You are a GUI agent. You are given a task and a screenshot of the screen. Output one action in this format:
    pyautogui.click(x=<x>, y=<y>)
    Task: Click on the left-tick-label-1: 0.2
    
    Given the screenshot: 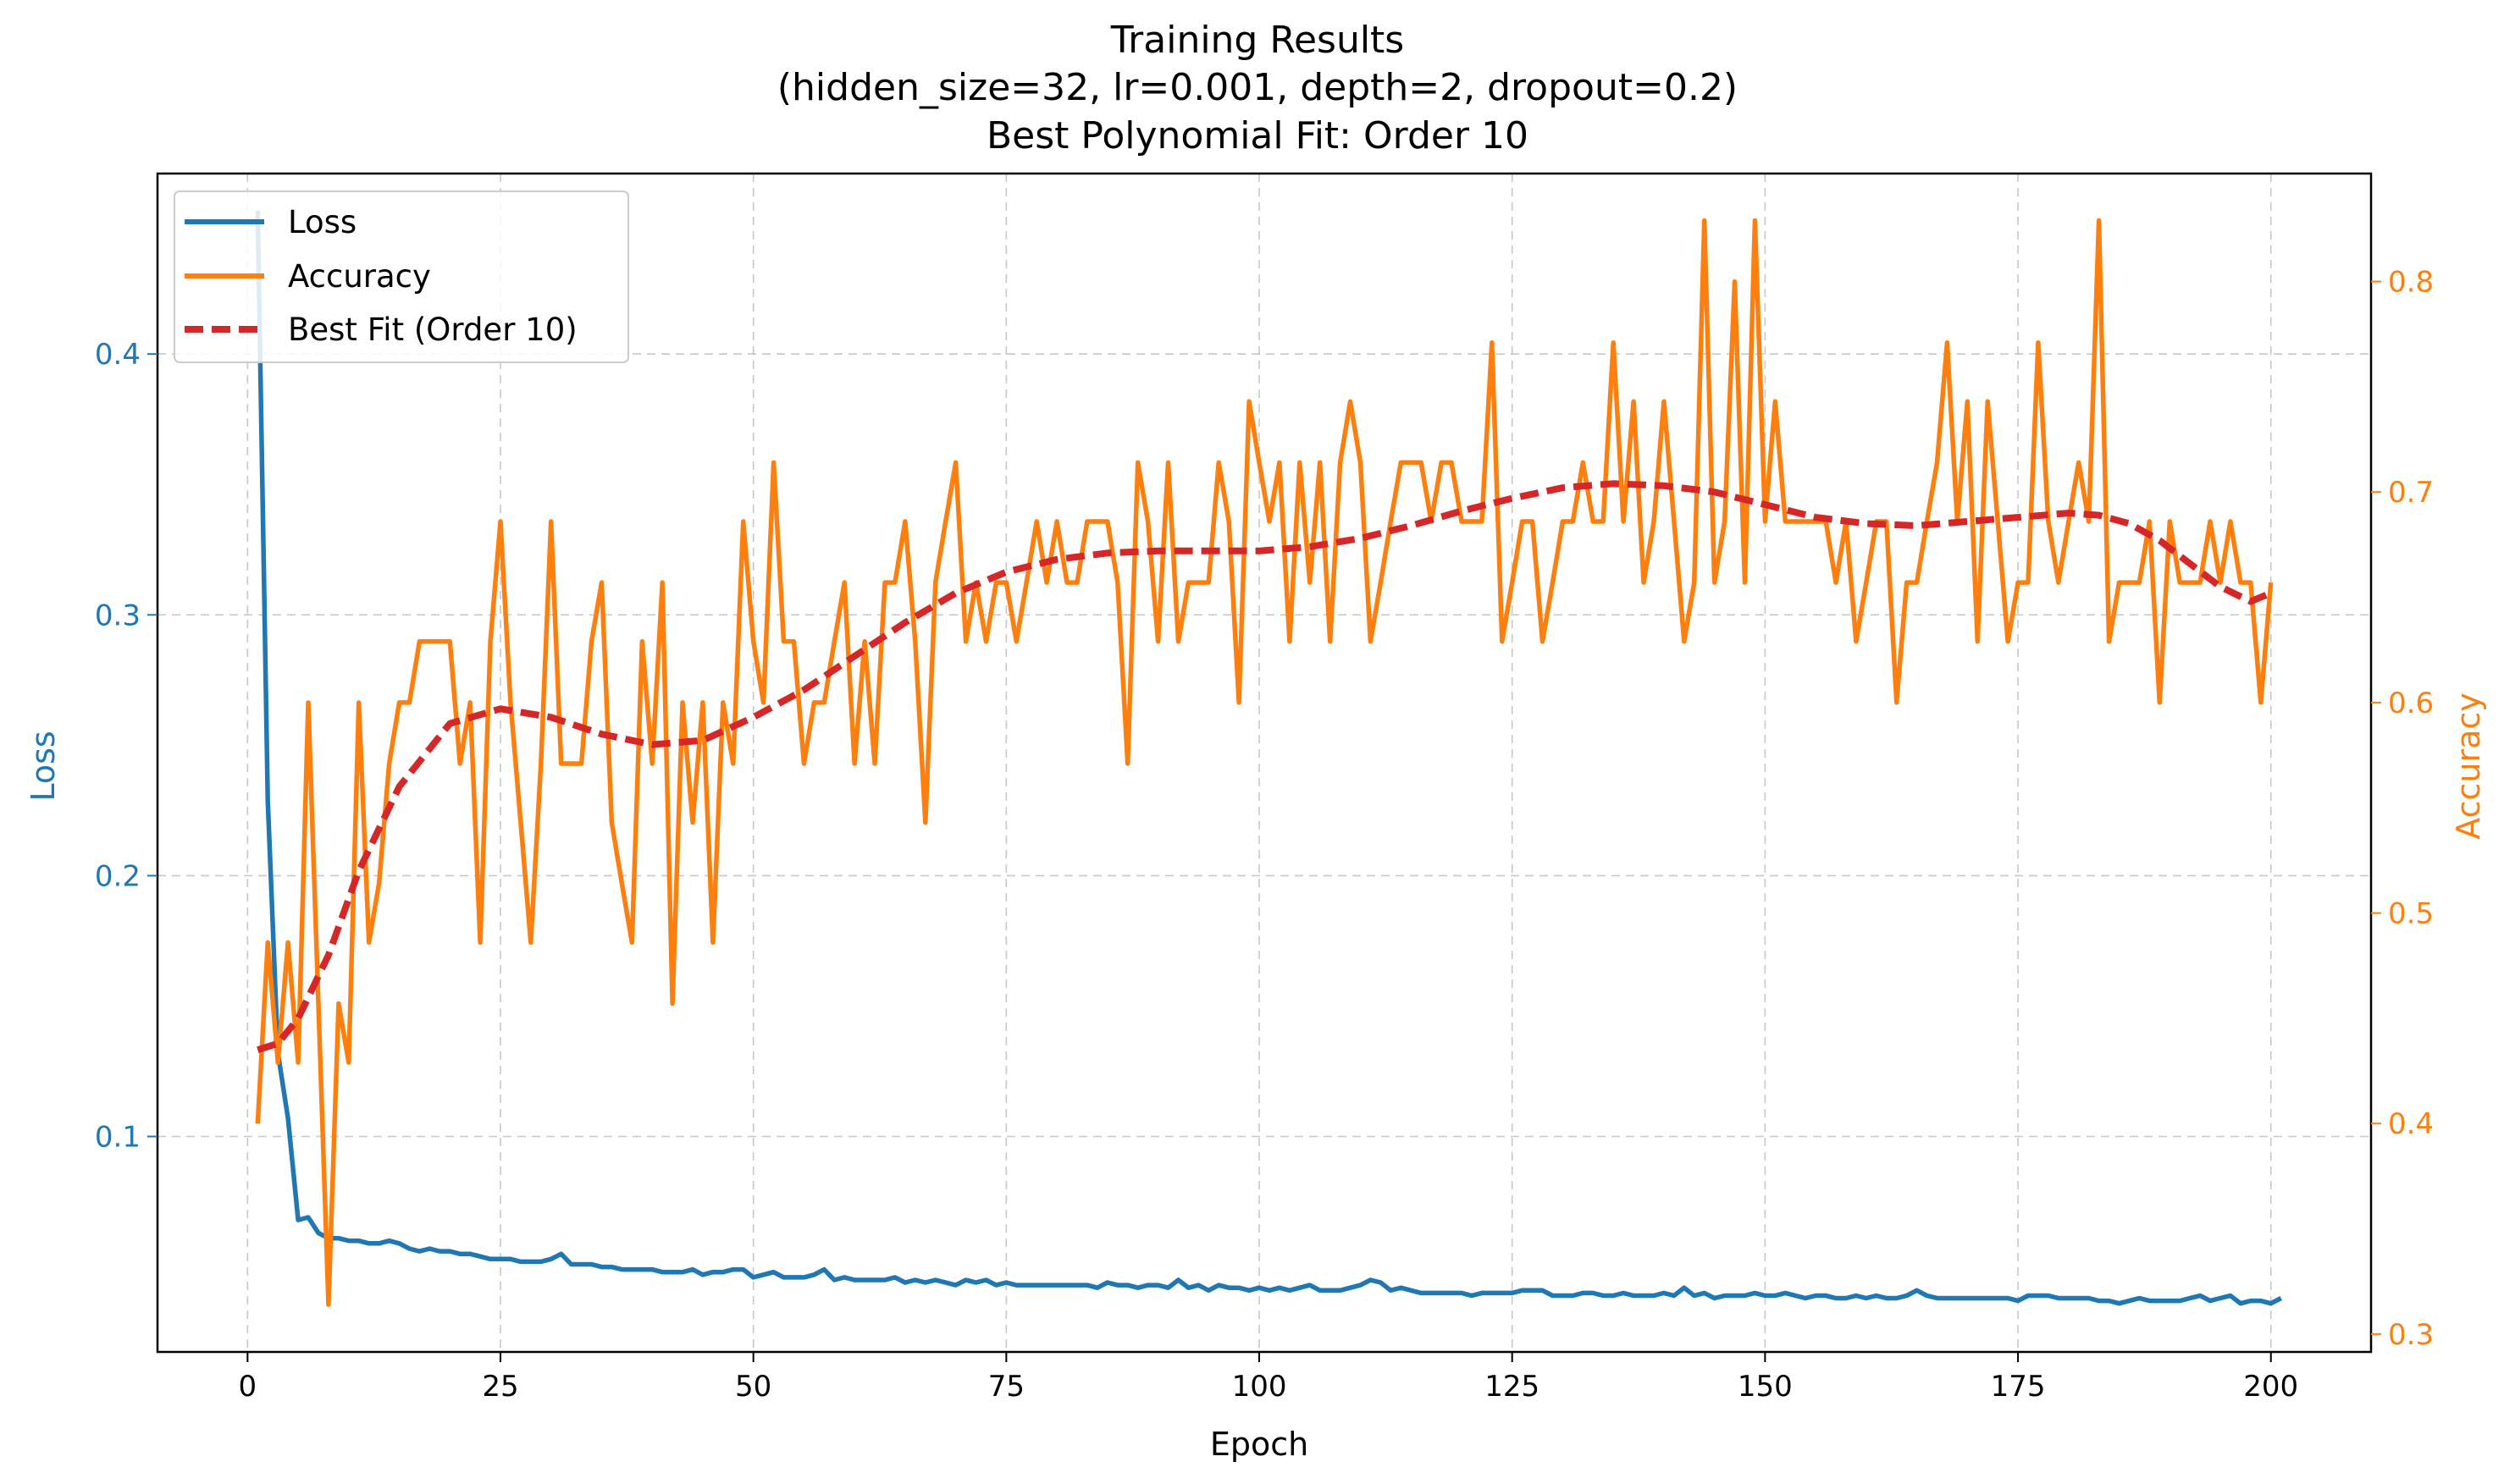 What is the action you would take?
    pyautogui.click(x=118, y=876)
    